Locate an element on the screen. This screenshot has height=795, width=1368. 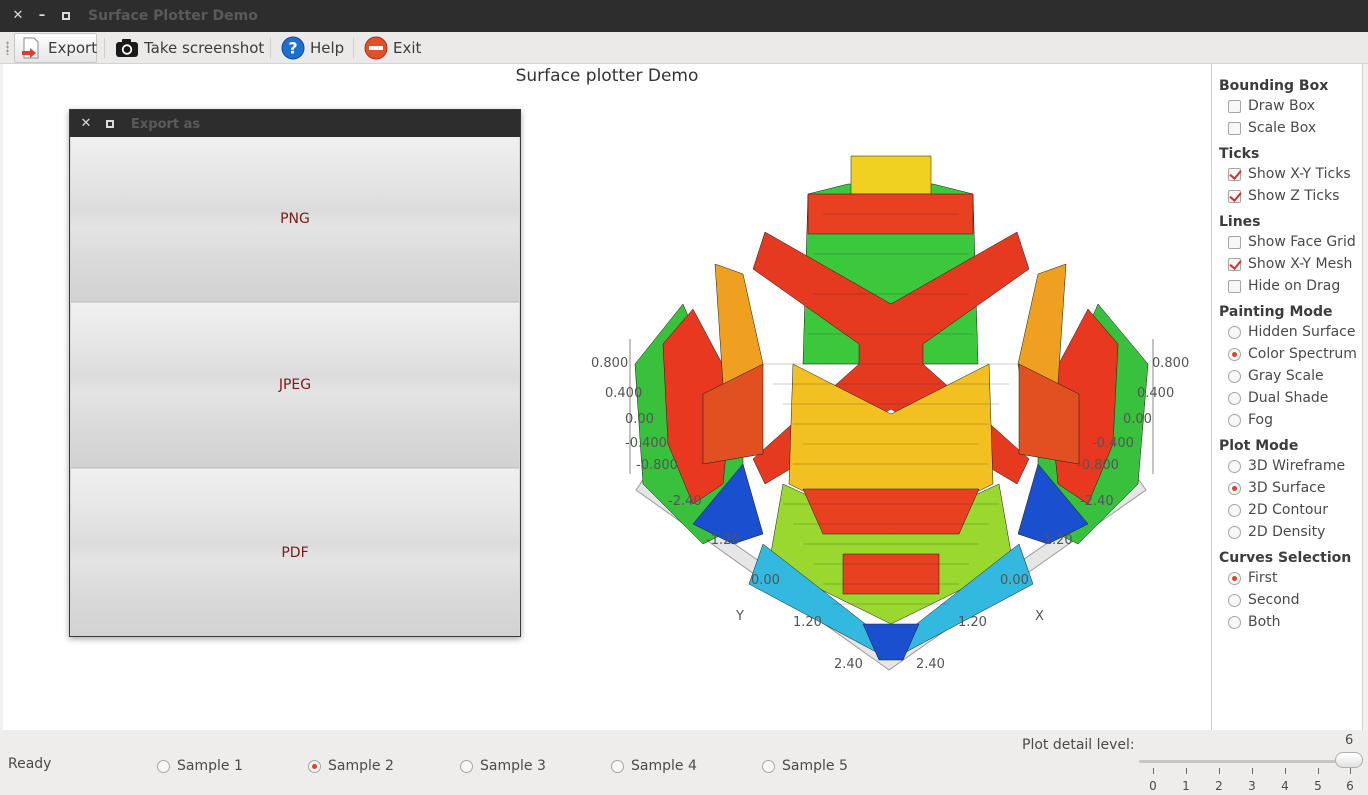
x-tick: 0.00 is located at coordinates (1014, 580).